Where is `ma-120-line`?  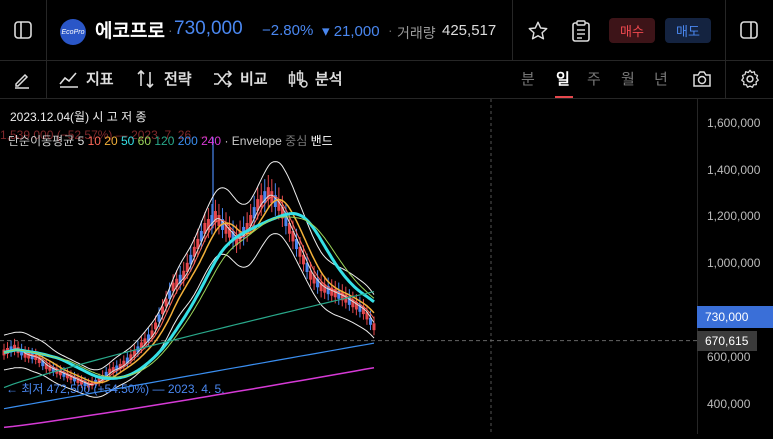
ma-120-line is located at coordinates (189, 340).